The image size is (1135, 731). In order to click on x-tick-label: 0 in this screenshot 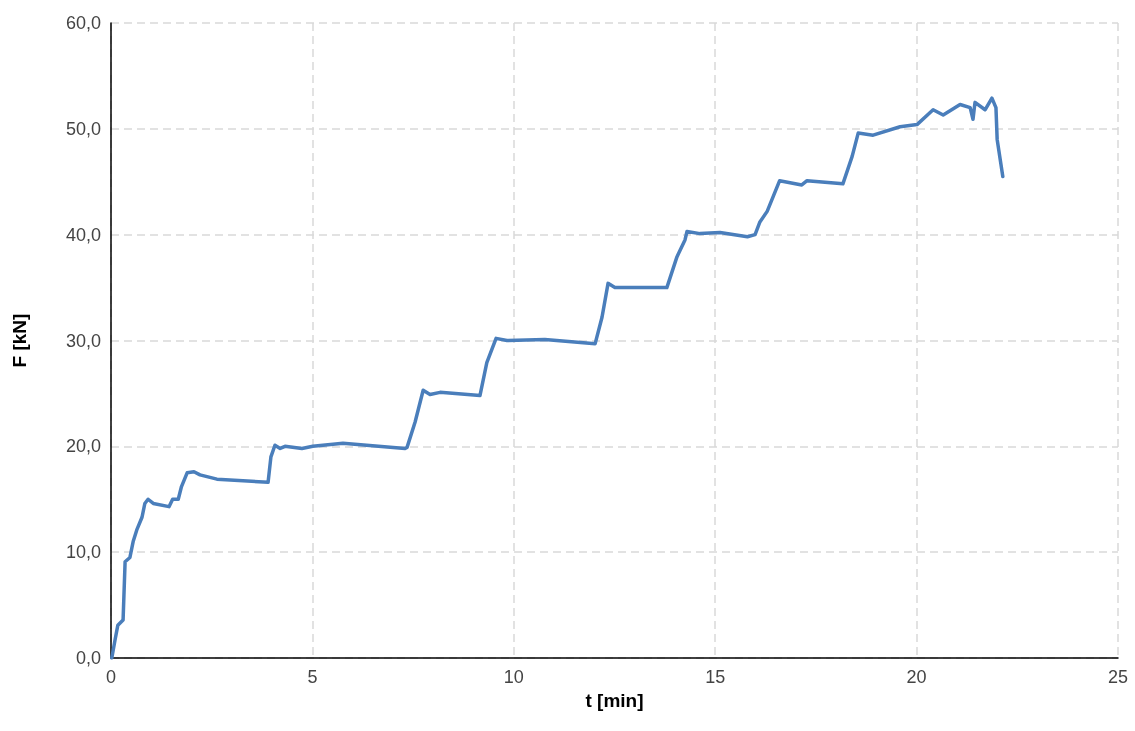, I will do `click(111, 677)`.